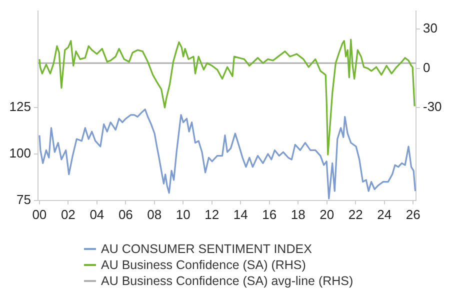 Image resolution: width=454 pixels, height=293 pixels. Describe the element at coordinates (212, 214) in the screenshot. I see `x-tick-label: 12` at that location.